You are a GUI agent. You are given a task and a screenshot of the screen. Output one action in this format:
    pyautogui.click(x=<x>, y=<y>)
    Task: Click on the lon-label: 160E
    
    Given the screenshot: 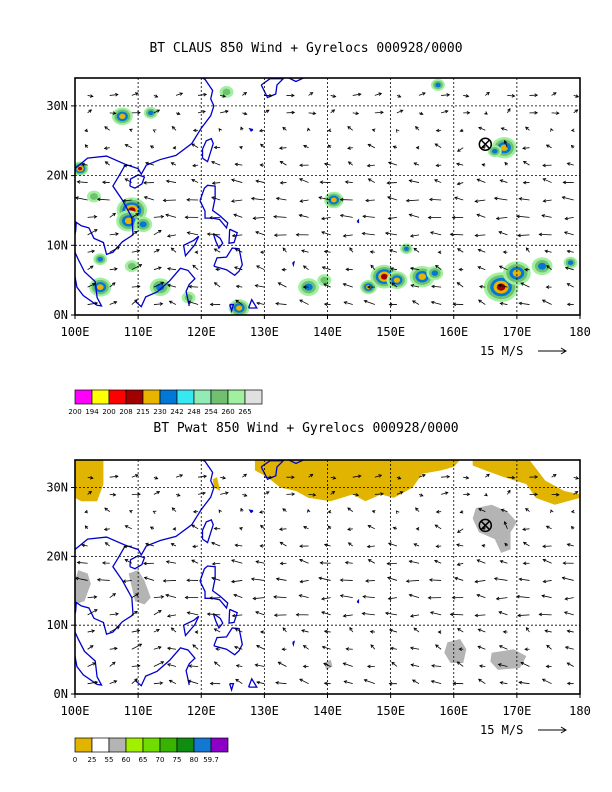 What is the action you would take?
    pyautogui.click(x=453, y=711)
    